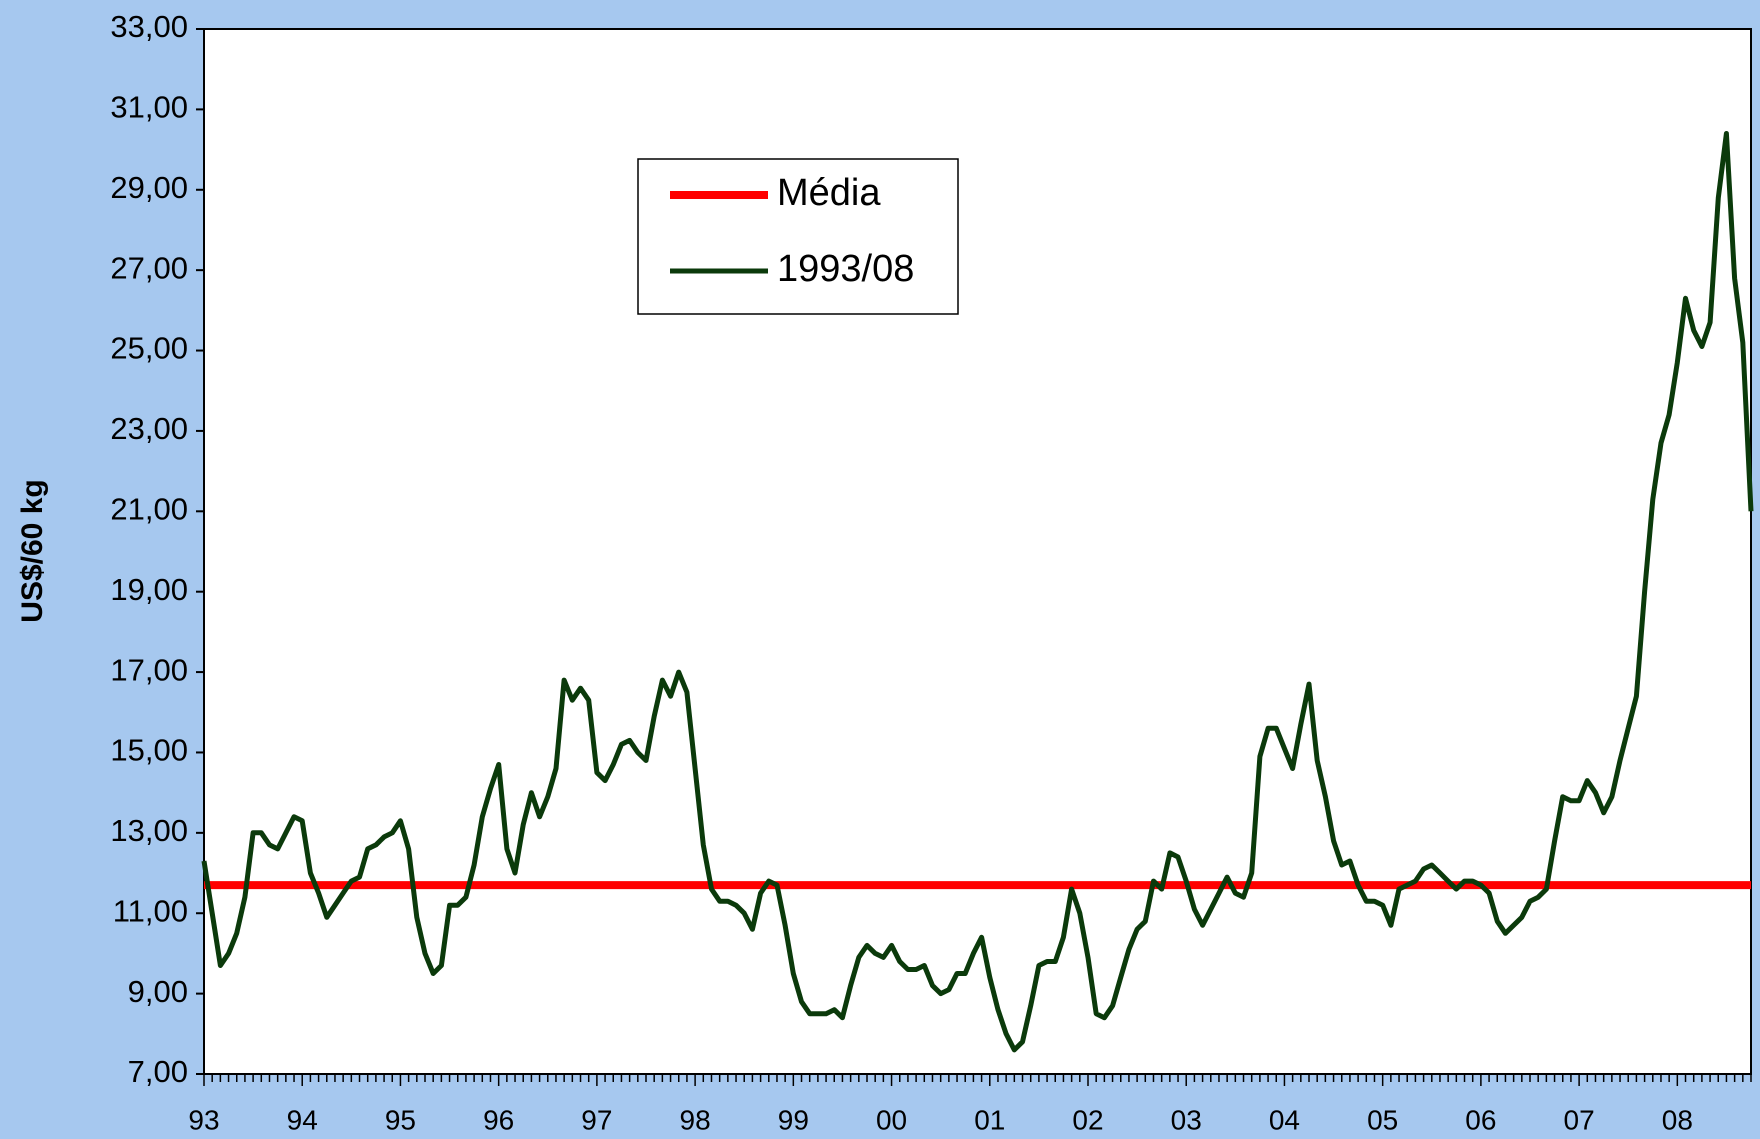 The width and height of the screenshot is (1760, 1139). What do you see at coordinates (1186, 1119) in the screenshot?
I see `x-tick-label: 03` at bounding box center [1186, 1119].